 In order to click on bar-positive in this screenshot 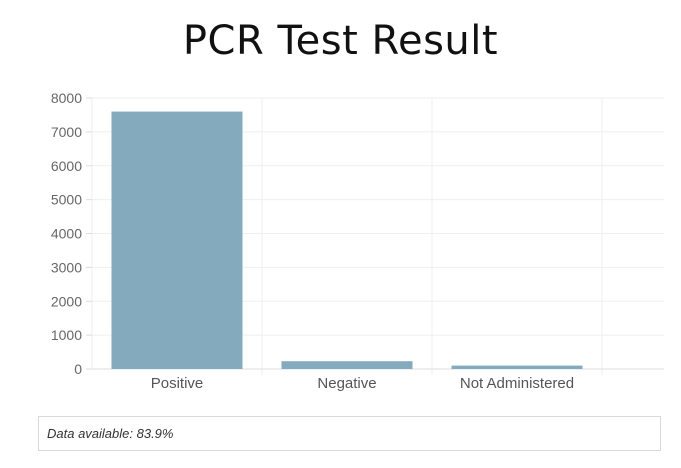, I will do `click(177, 240)`.